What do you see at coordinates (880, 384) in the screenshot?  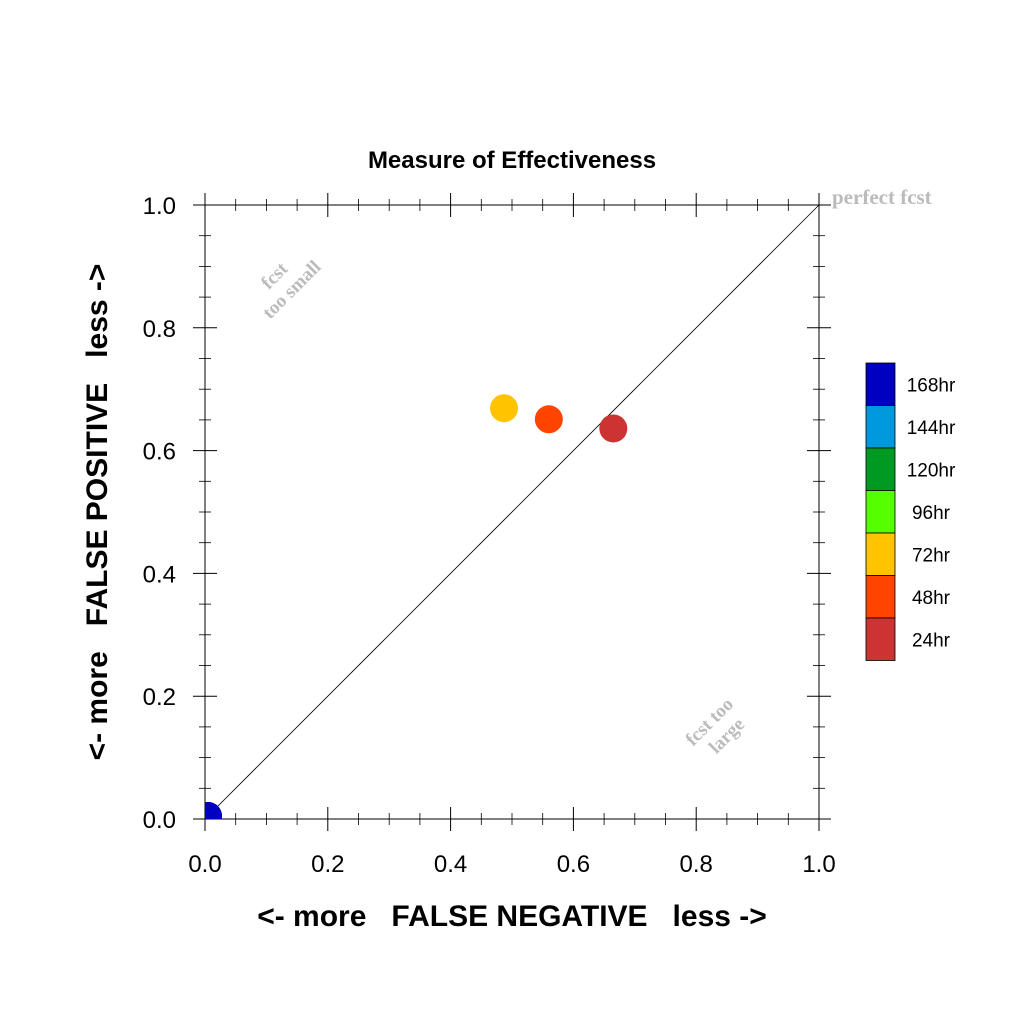 I see `legend-swatch-168hr` at bounding box center [880, 384].